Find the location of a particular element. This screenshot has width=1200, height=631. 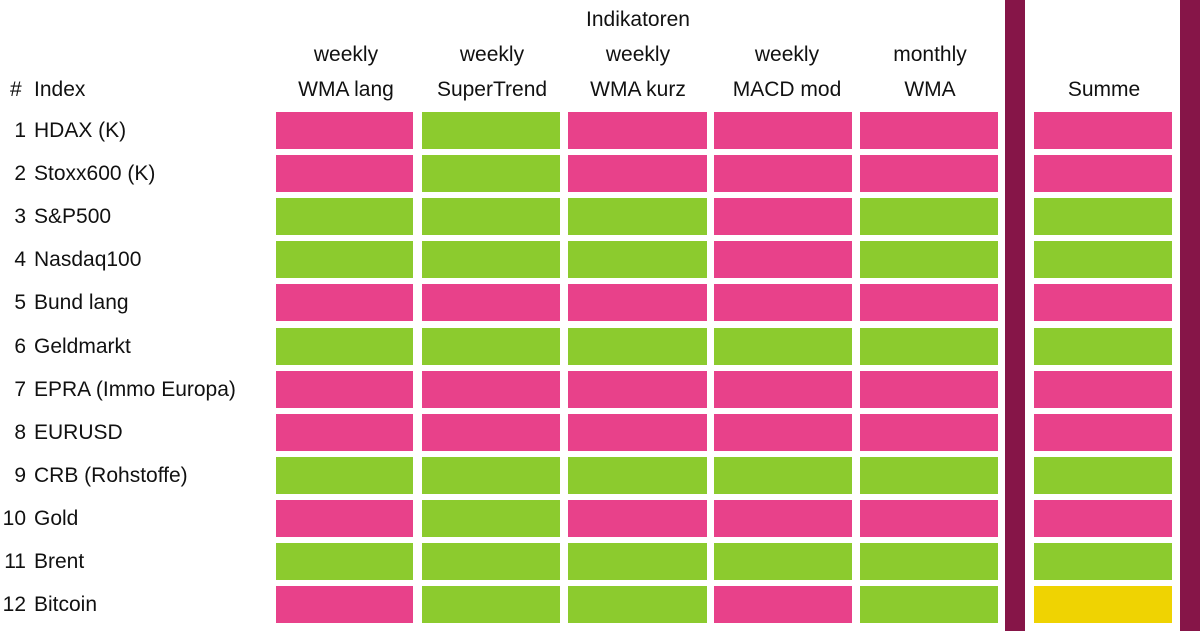

column-header-5-line1: monthly is located at coordinates (930, 54).